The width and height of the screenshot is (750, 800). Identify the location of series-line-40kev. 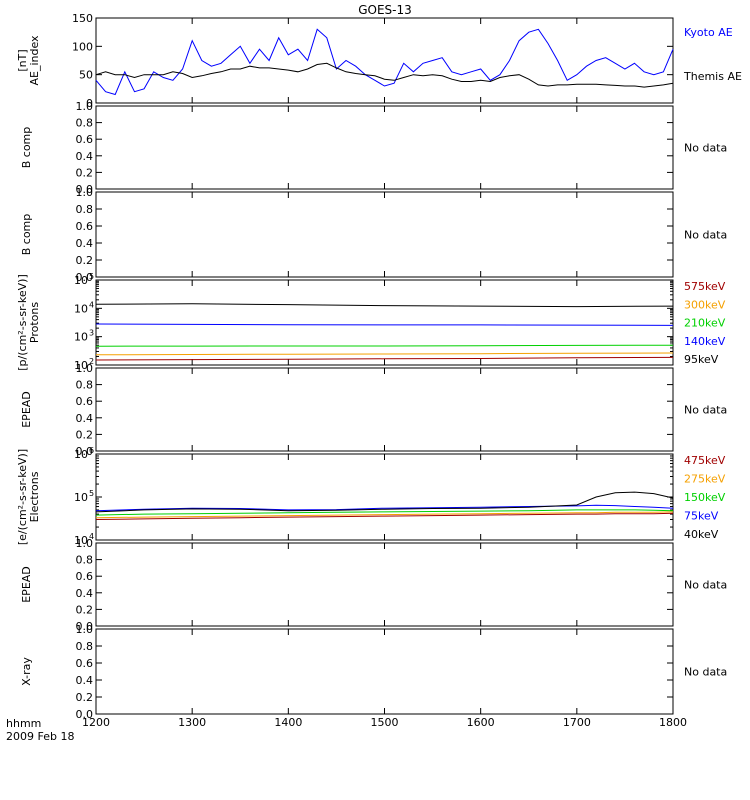
(384, 502).